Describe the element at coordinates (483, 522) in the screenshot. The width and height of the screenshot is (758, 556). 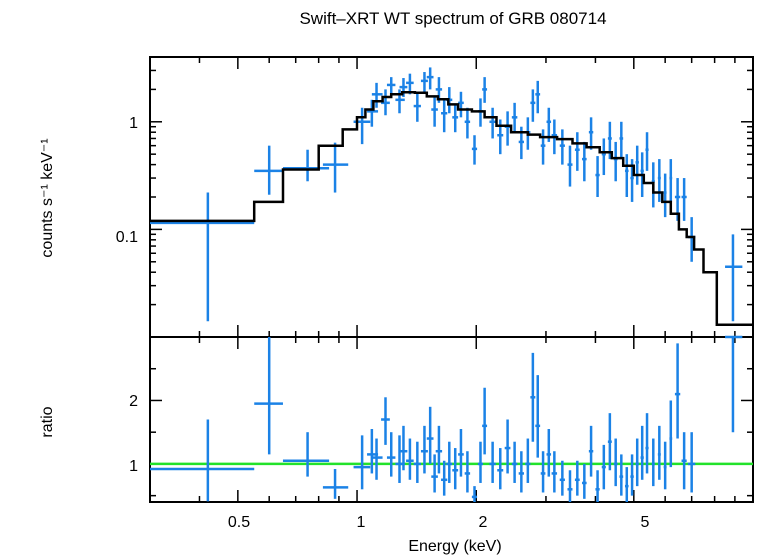
I see `x-tick-label-2: 2` at that location.